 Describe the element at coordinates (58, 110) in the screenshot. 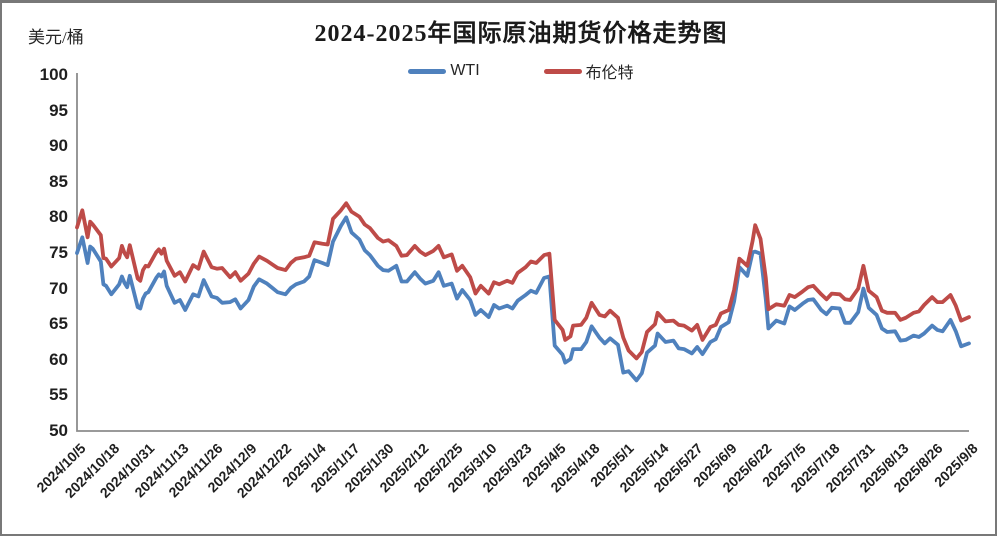

I see `y-tick-label: 95` at that location.